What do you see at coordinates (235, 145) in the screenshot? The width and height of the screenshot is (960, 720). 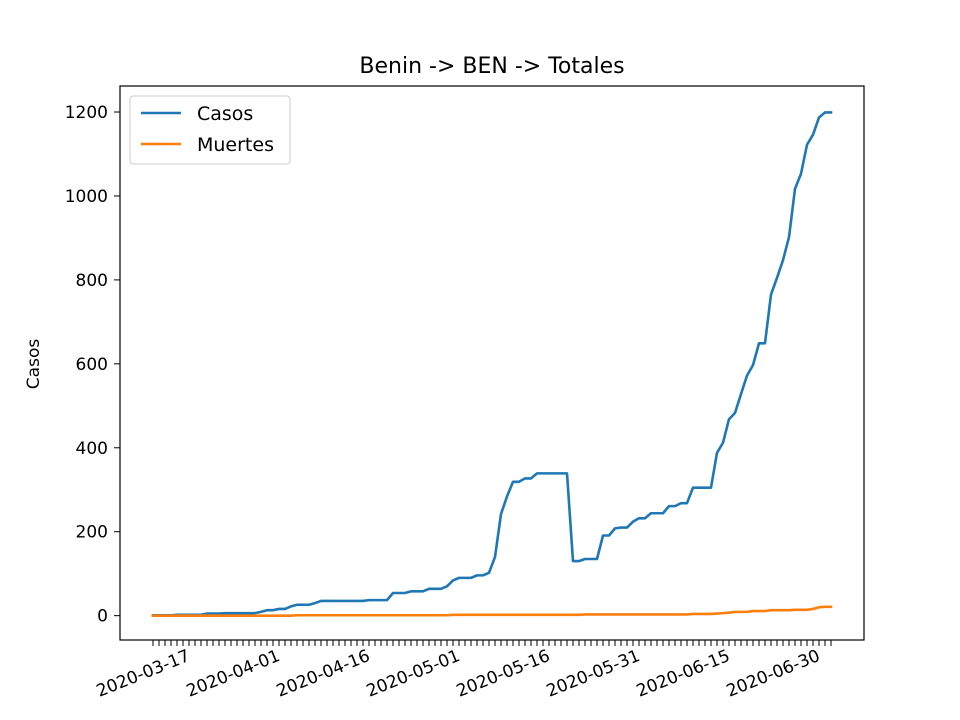 I see `legend-label-muertes: Muertes` at bounding box center [235, 145].